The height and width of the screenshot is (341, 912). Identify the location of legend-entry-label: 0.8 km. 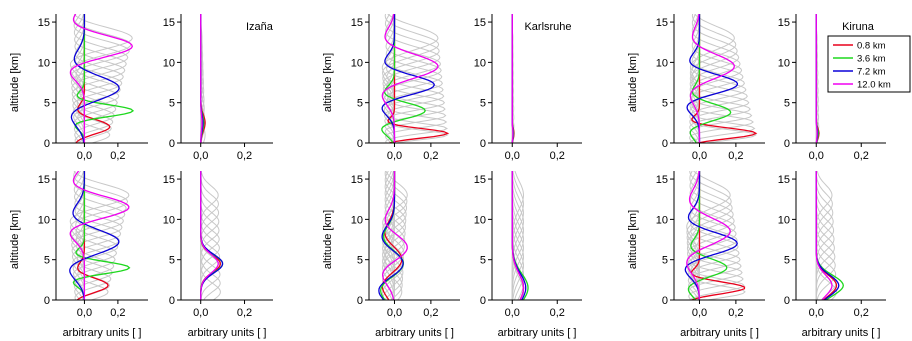
(871, 46).